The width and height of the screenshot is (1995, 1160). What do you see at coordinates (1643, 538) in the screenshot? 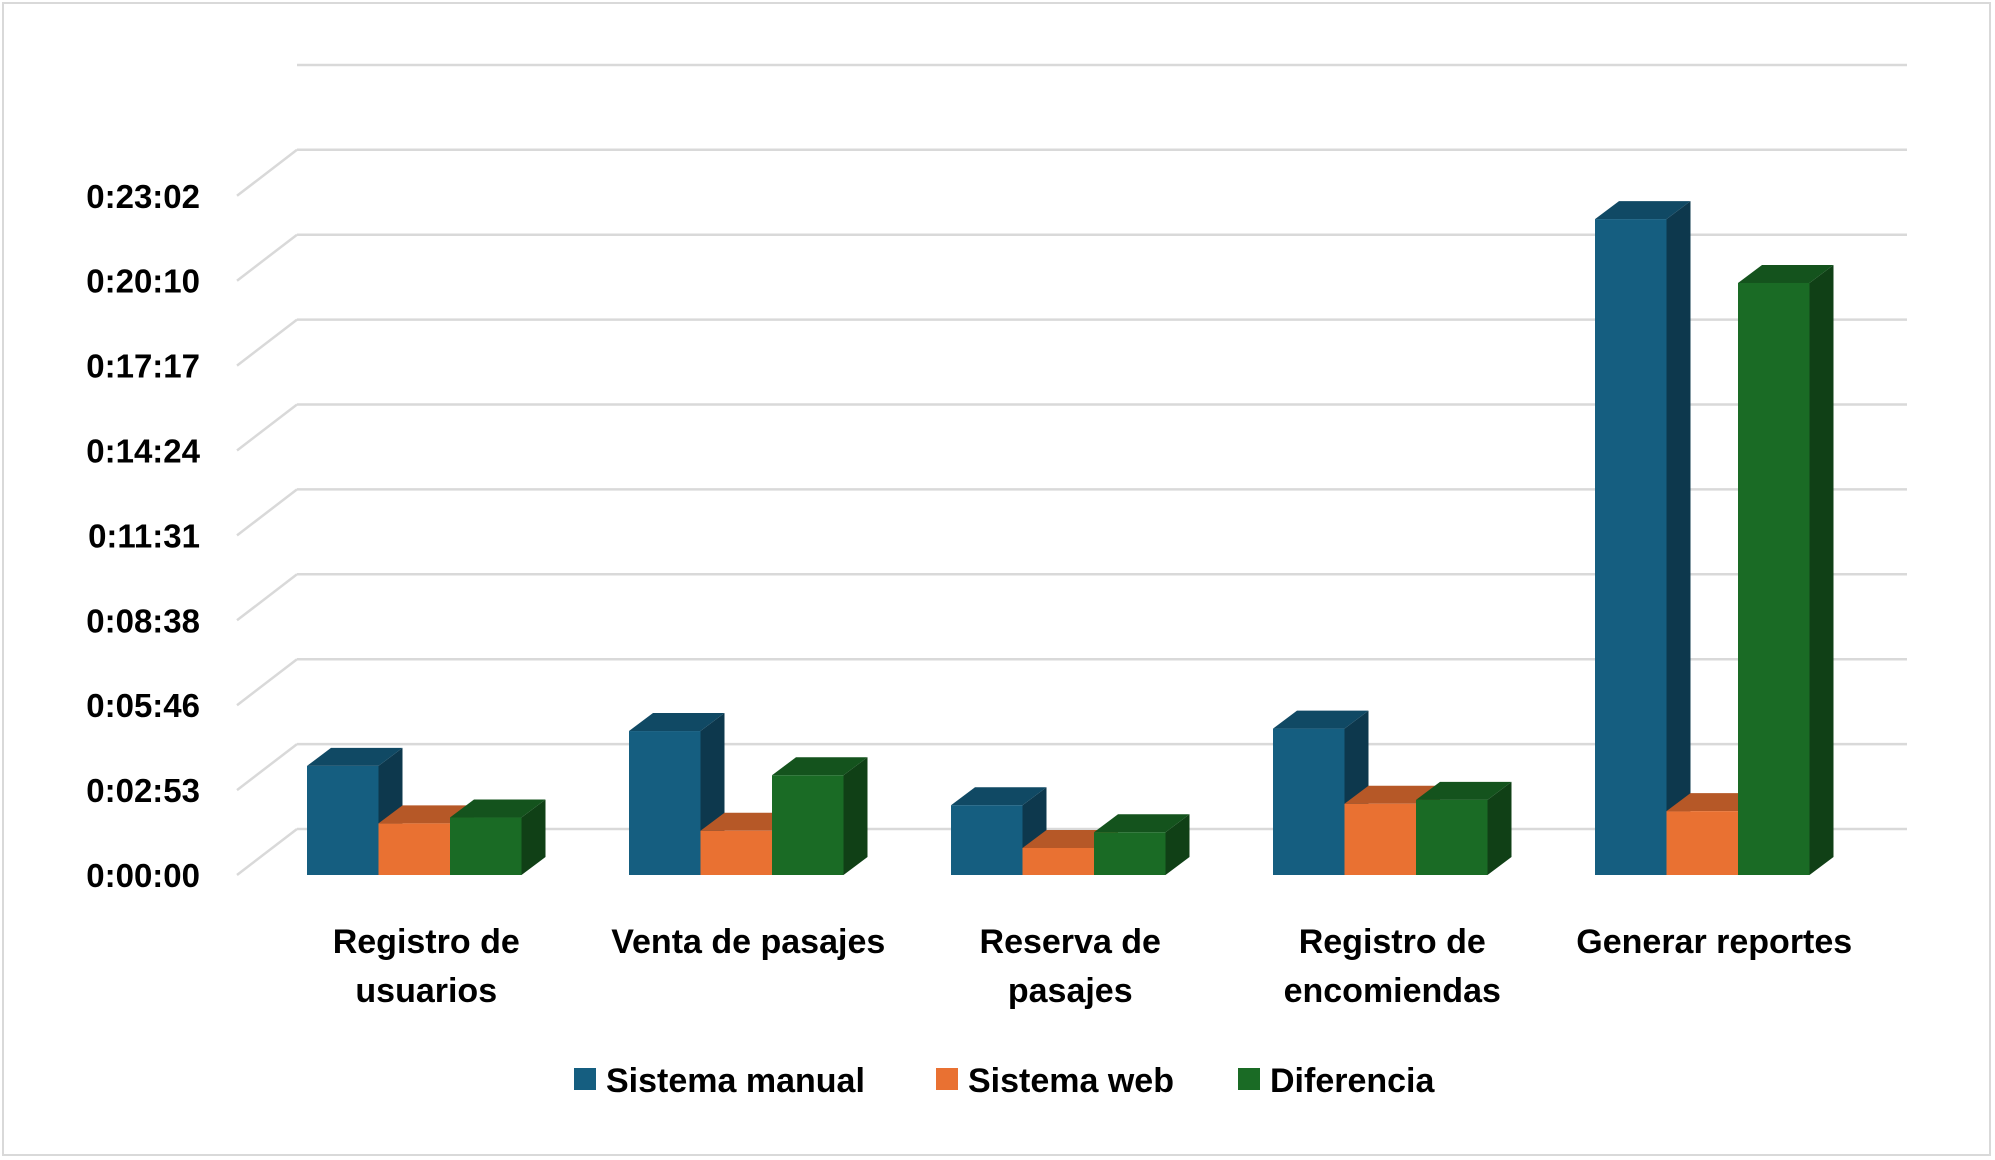
I see `bar-sistema-manual` at bounding box center [1643, 538].